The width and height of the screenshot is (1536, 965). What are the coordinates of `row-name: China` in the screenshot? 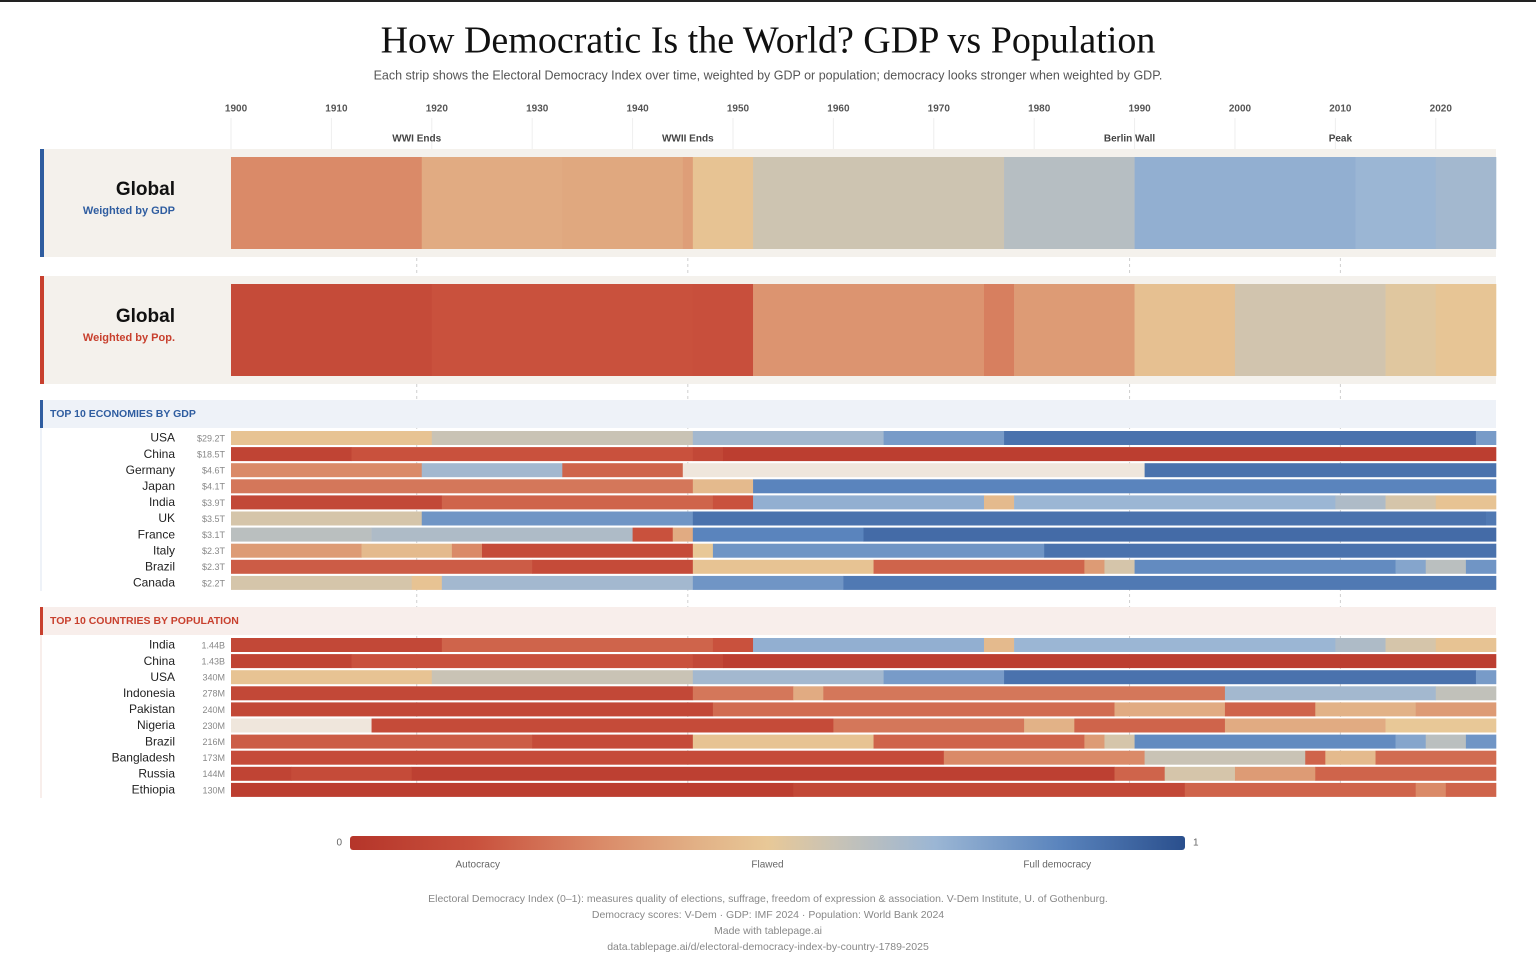 It's located at (160, 454).